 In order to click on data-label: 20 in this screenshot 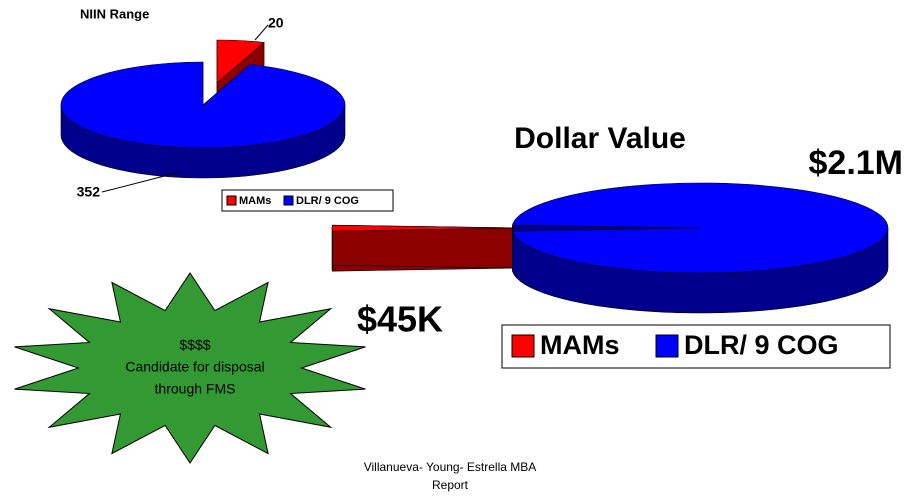, I will do `click(276, 23)`.